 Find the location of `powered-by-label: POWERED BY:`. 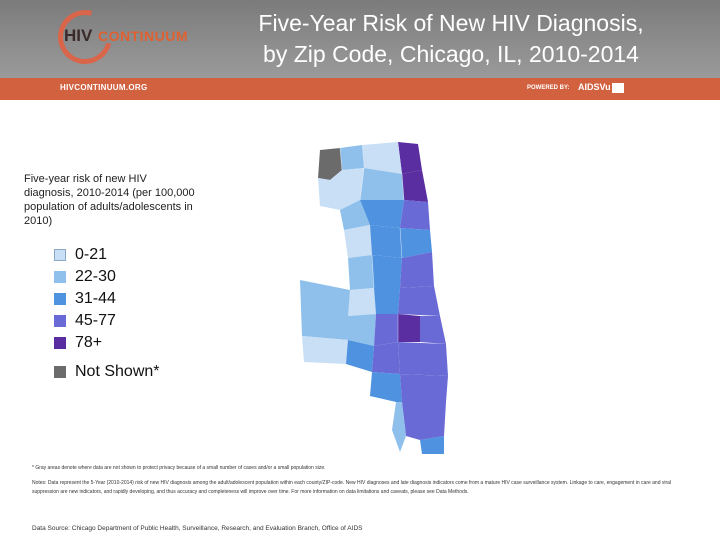

powered-by-label: POWERED BY: is located at coordinates (548, 88).